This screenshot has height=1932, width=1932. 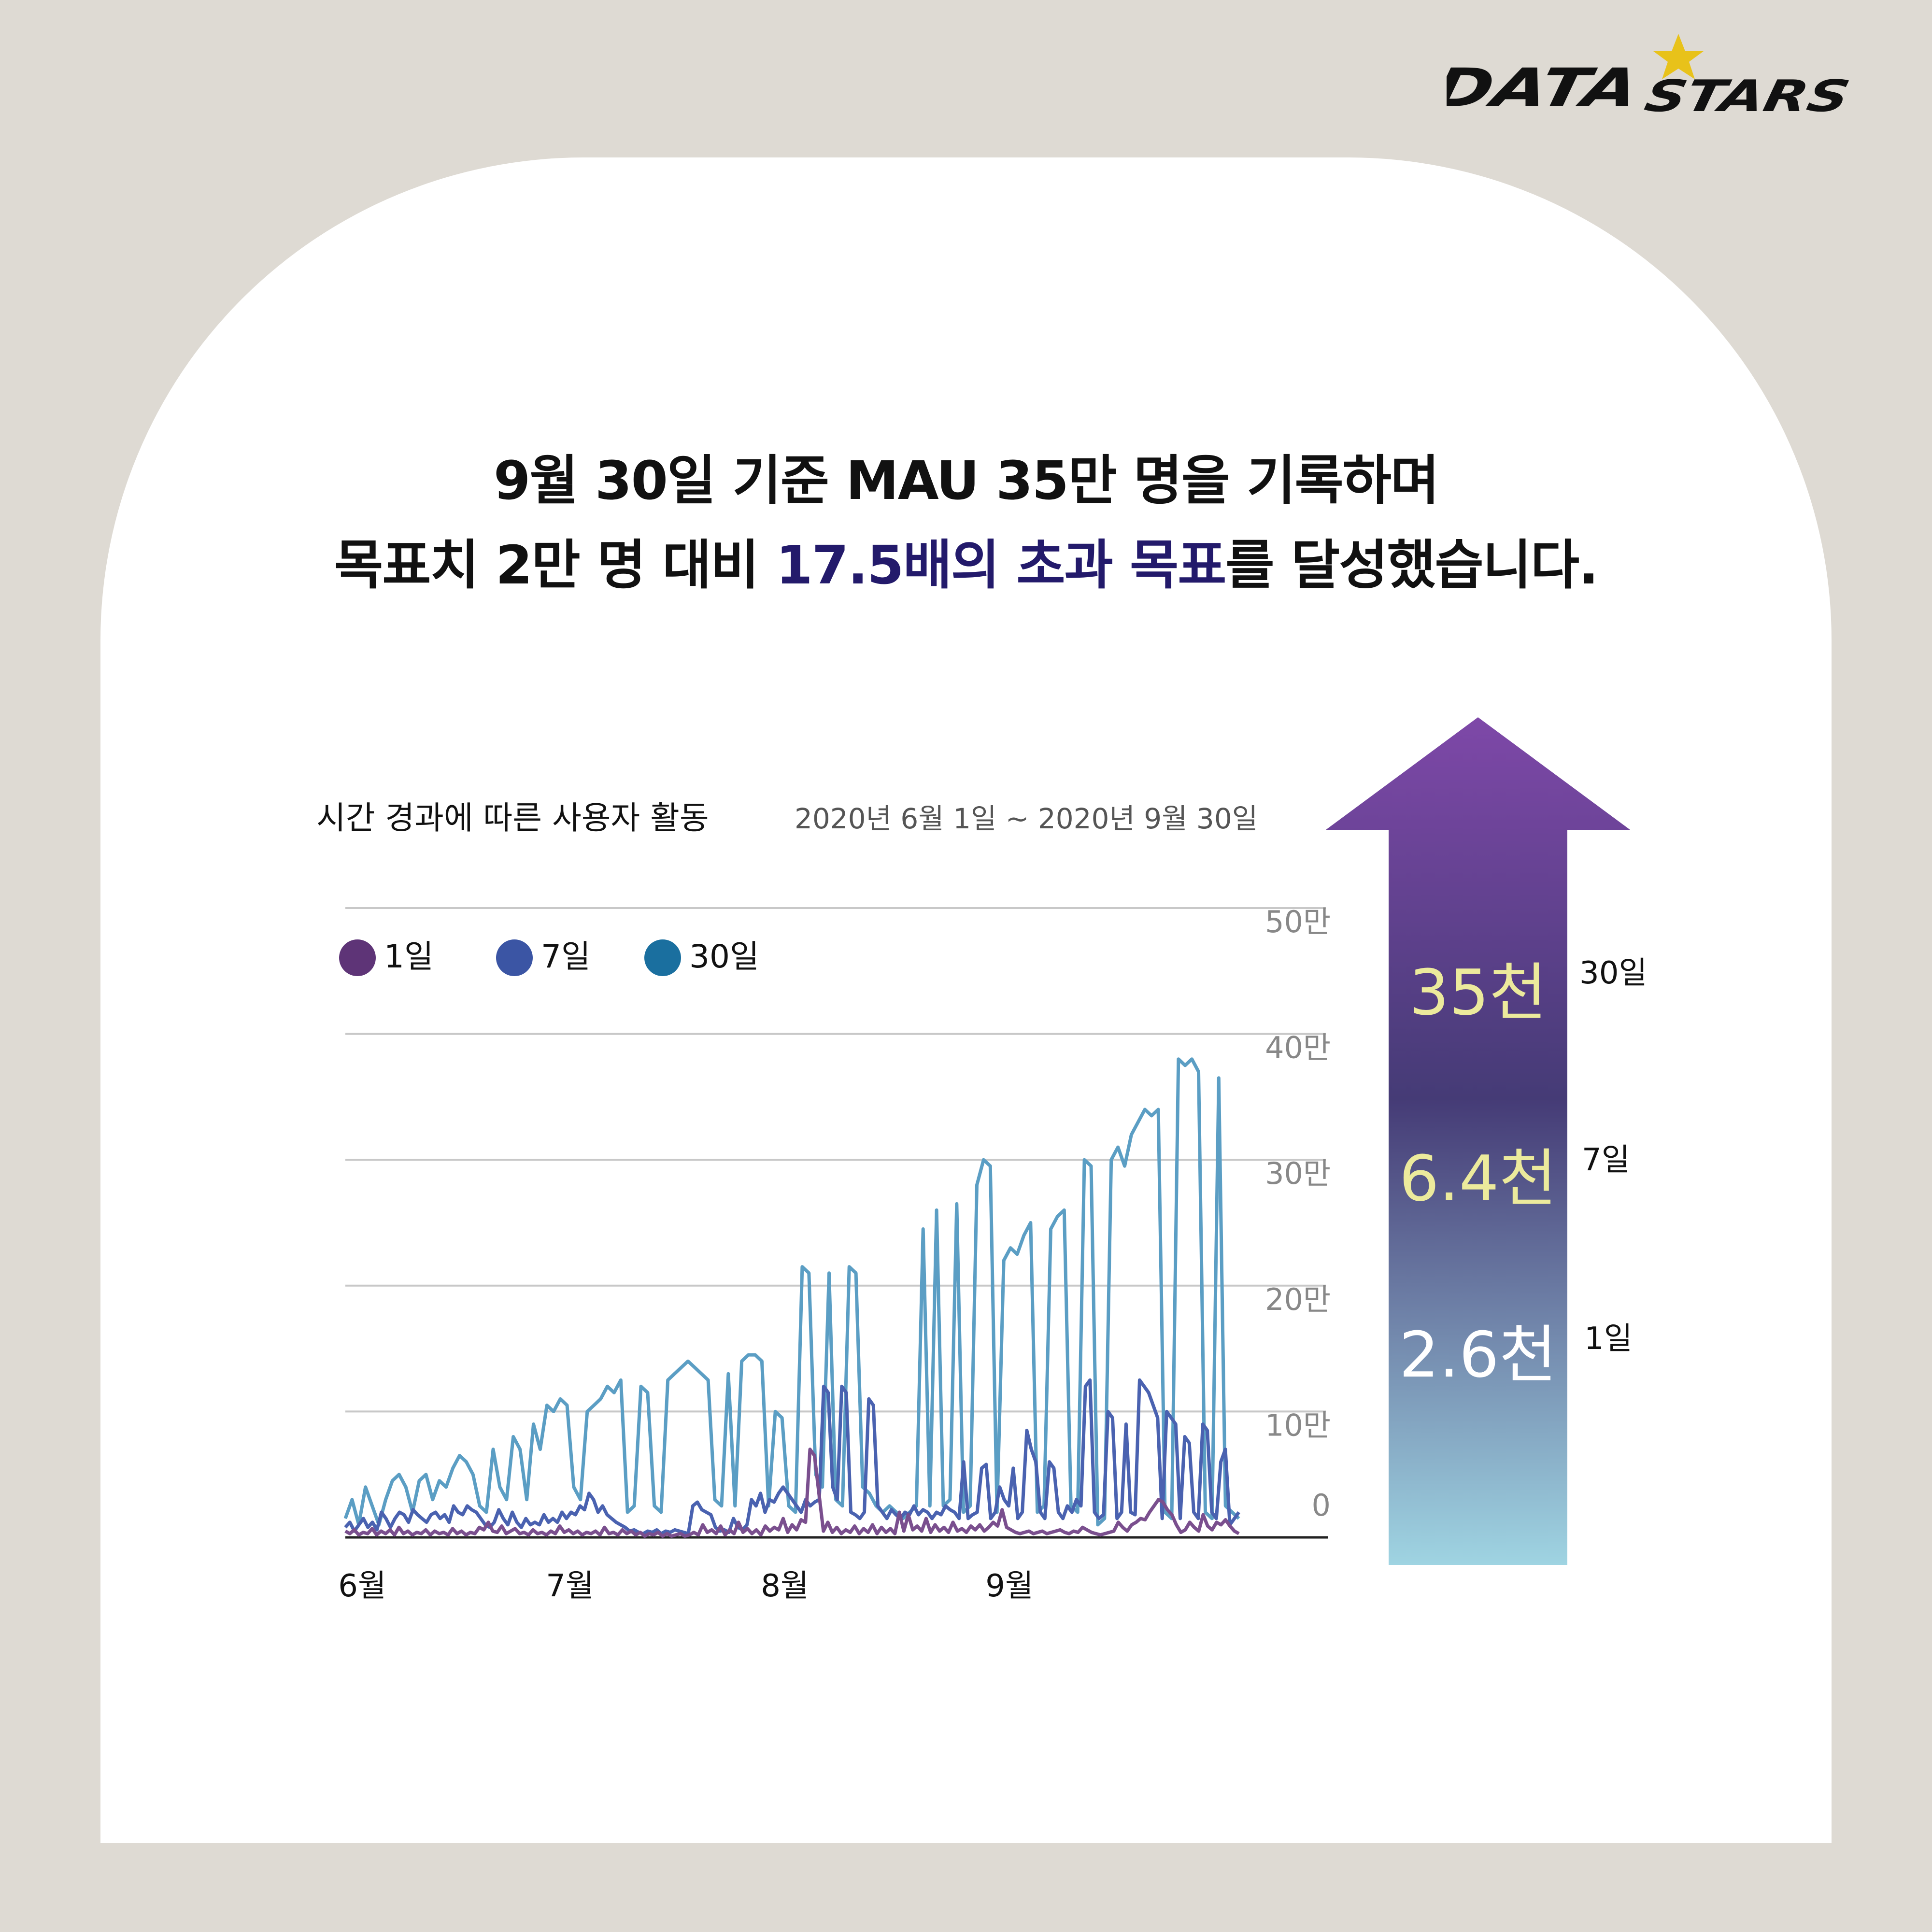 What do you see at coordinates (1298, 921) in the screenshot?
I see `y-tick-label: 50만` at bounding box center [1298, 921].